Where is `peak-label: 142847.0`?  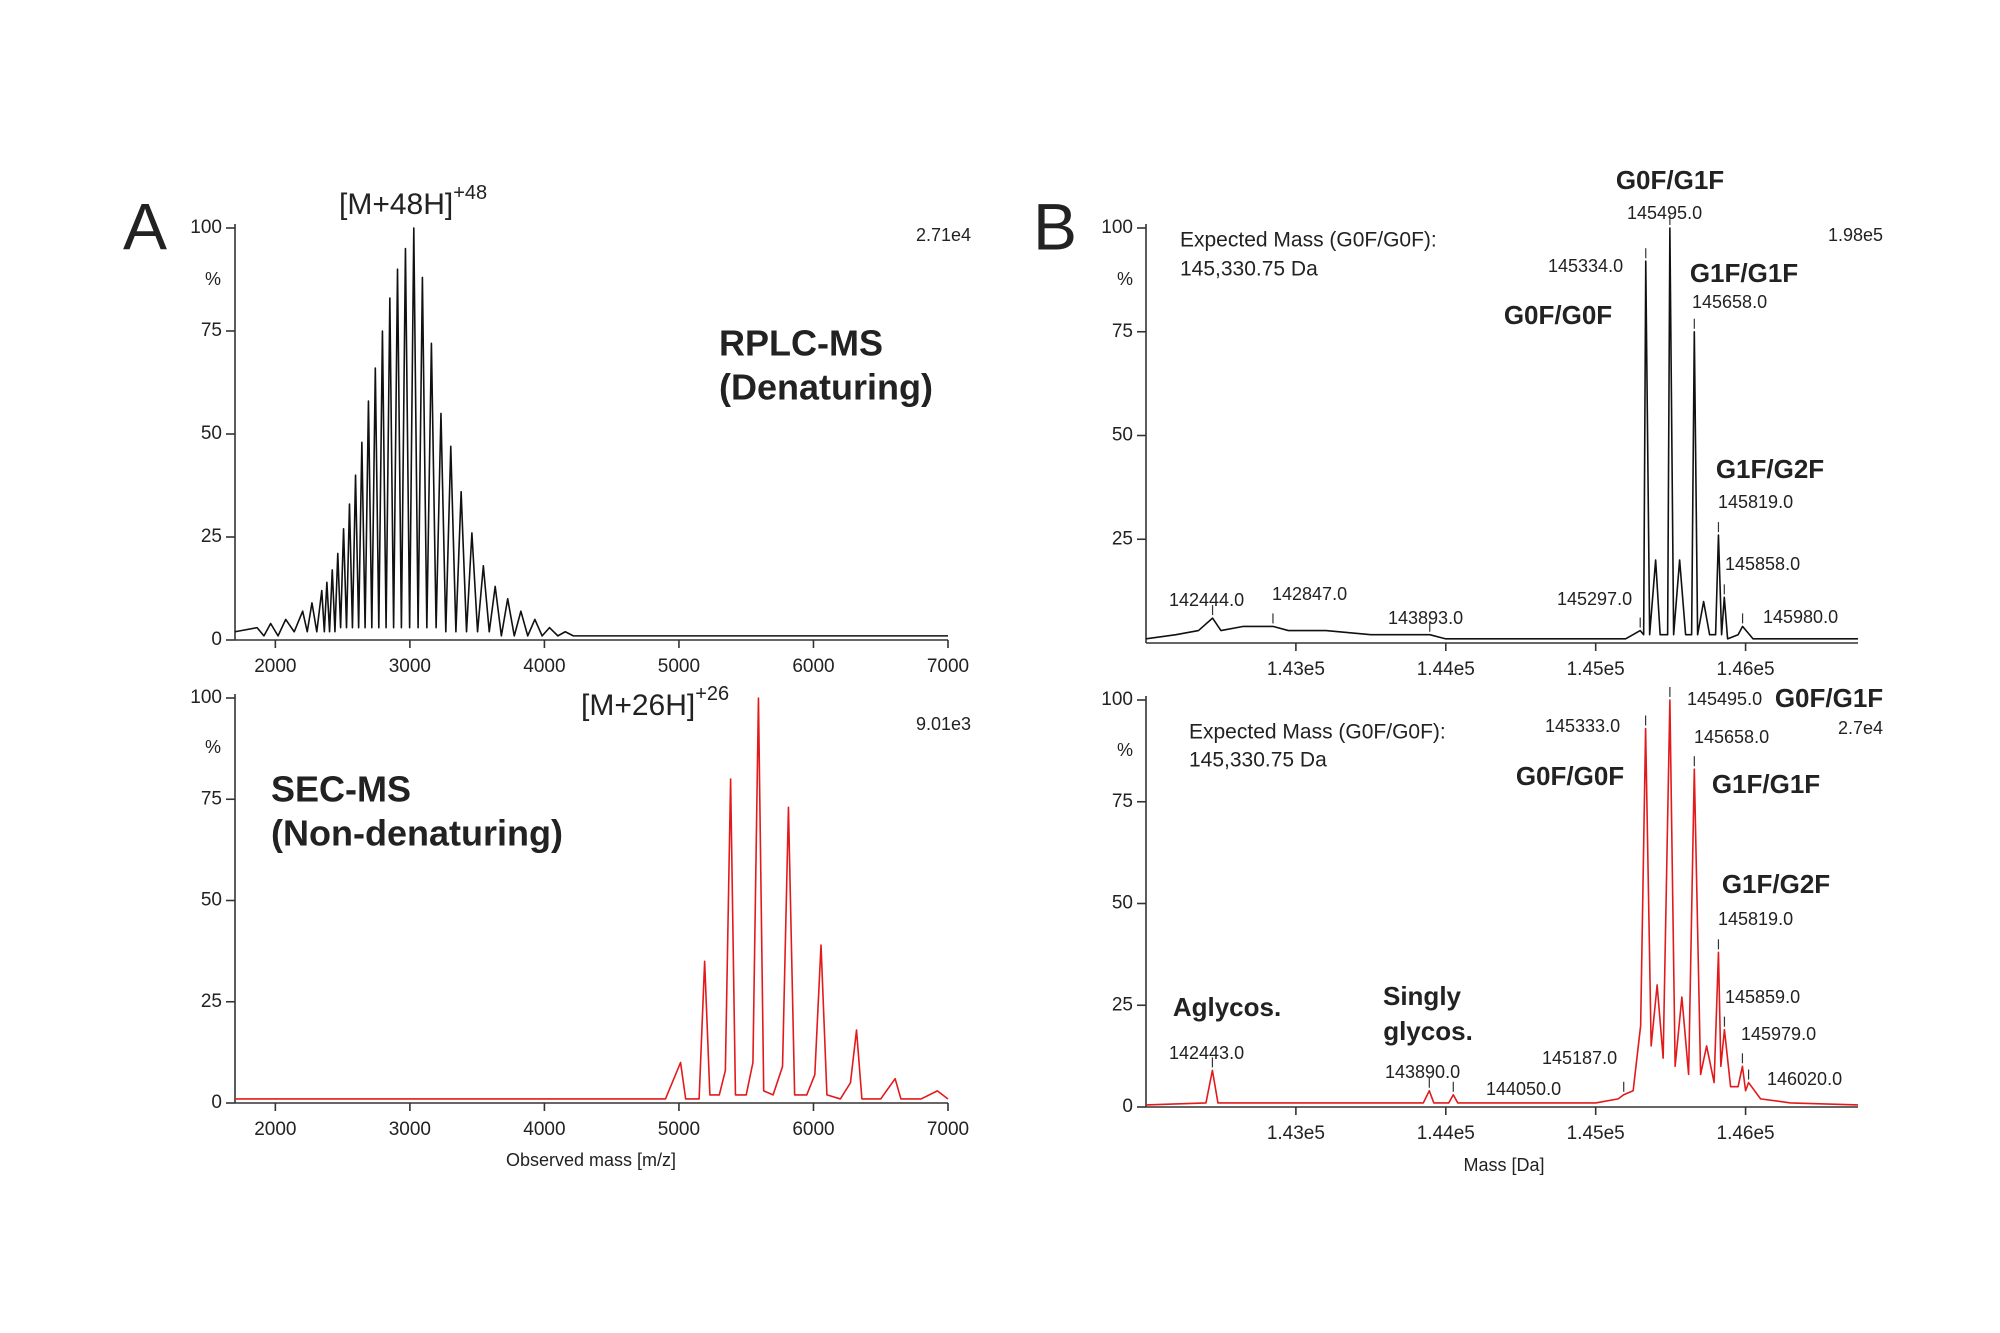
peak-label: 142847.0 is located at coordinates (1309, 594).